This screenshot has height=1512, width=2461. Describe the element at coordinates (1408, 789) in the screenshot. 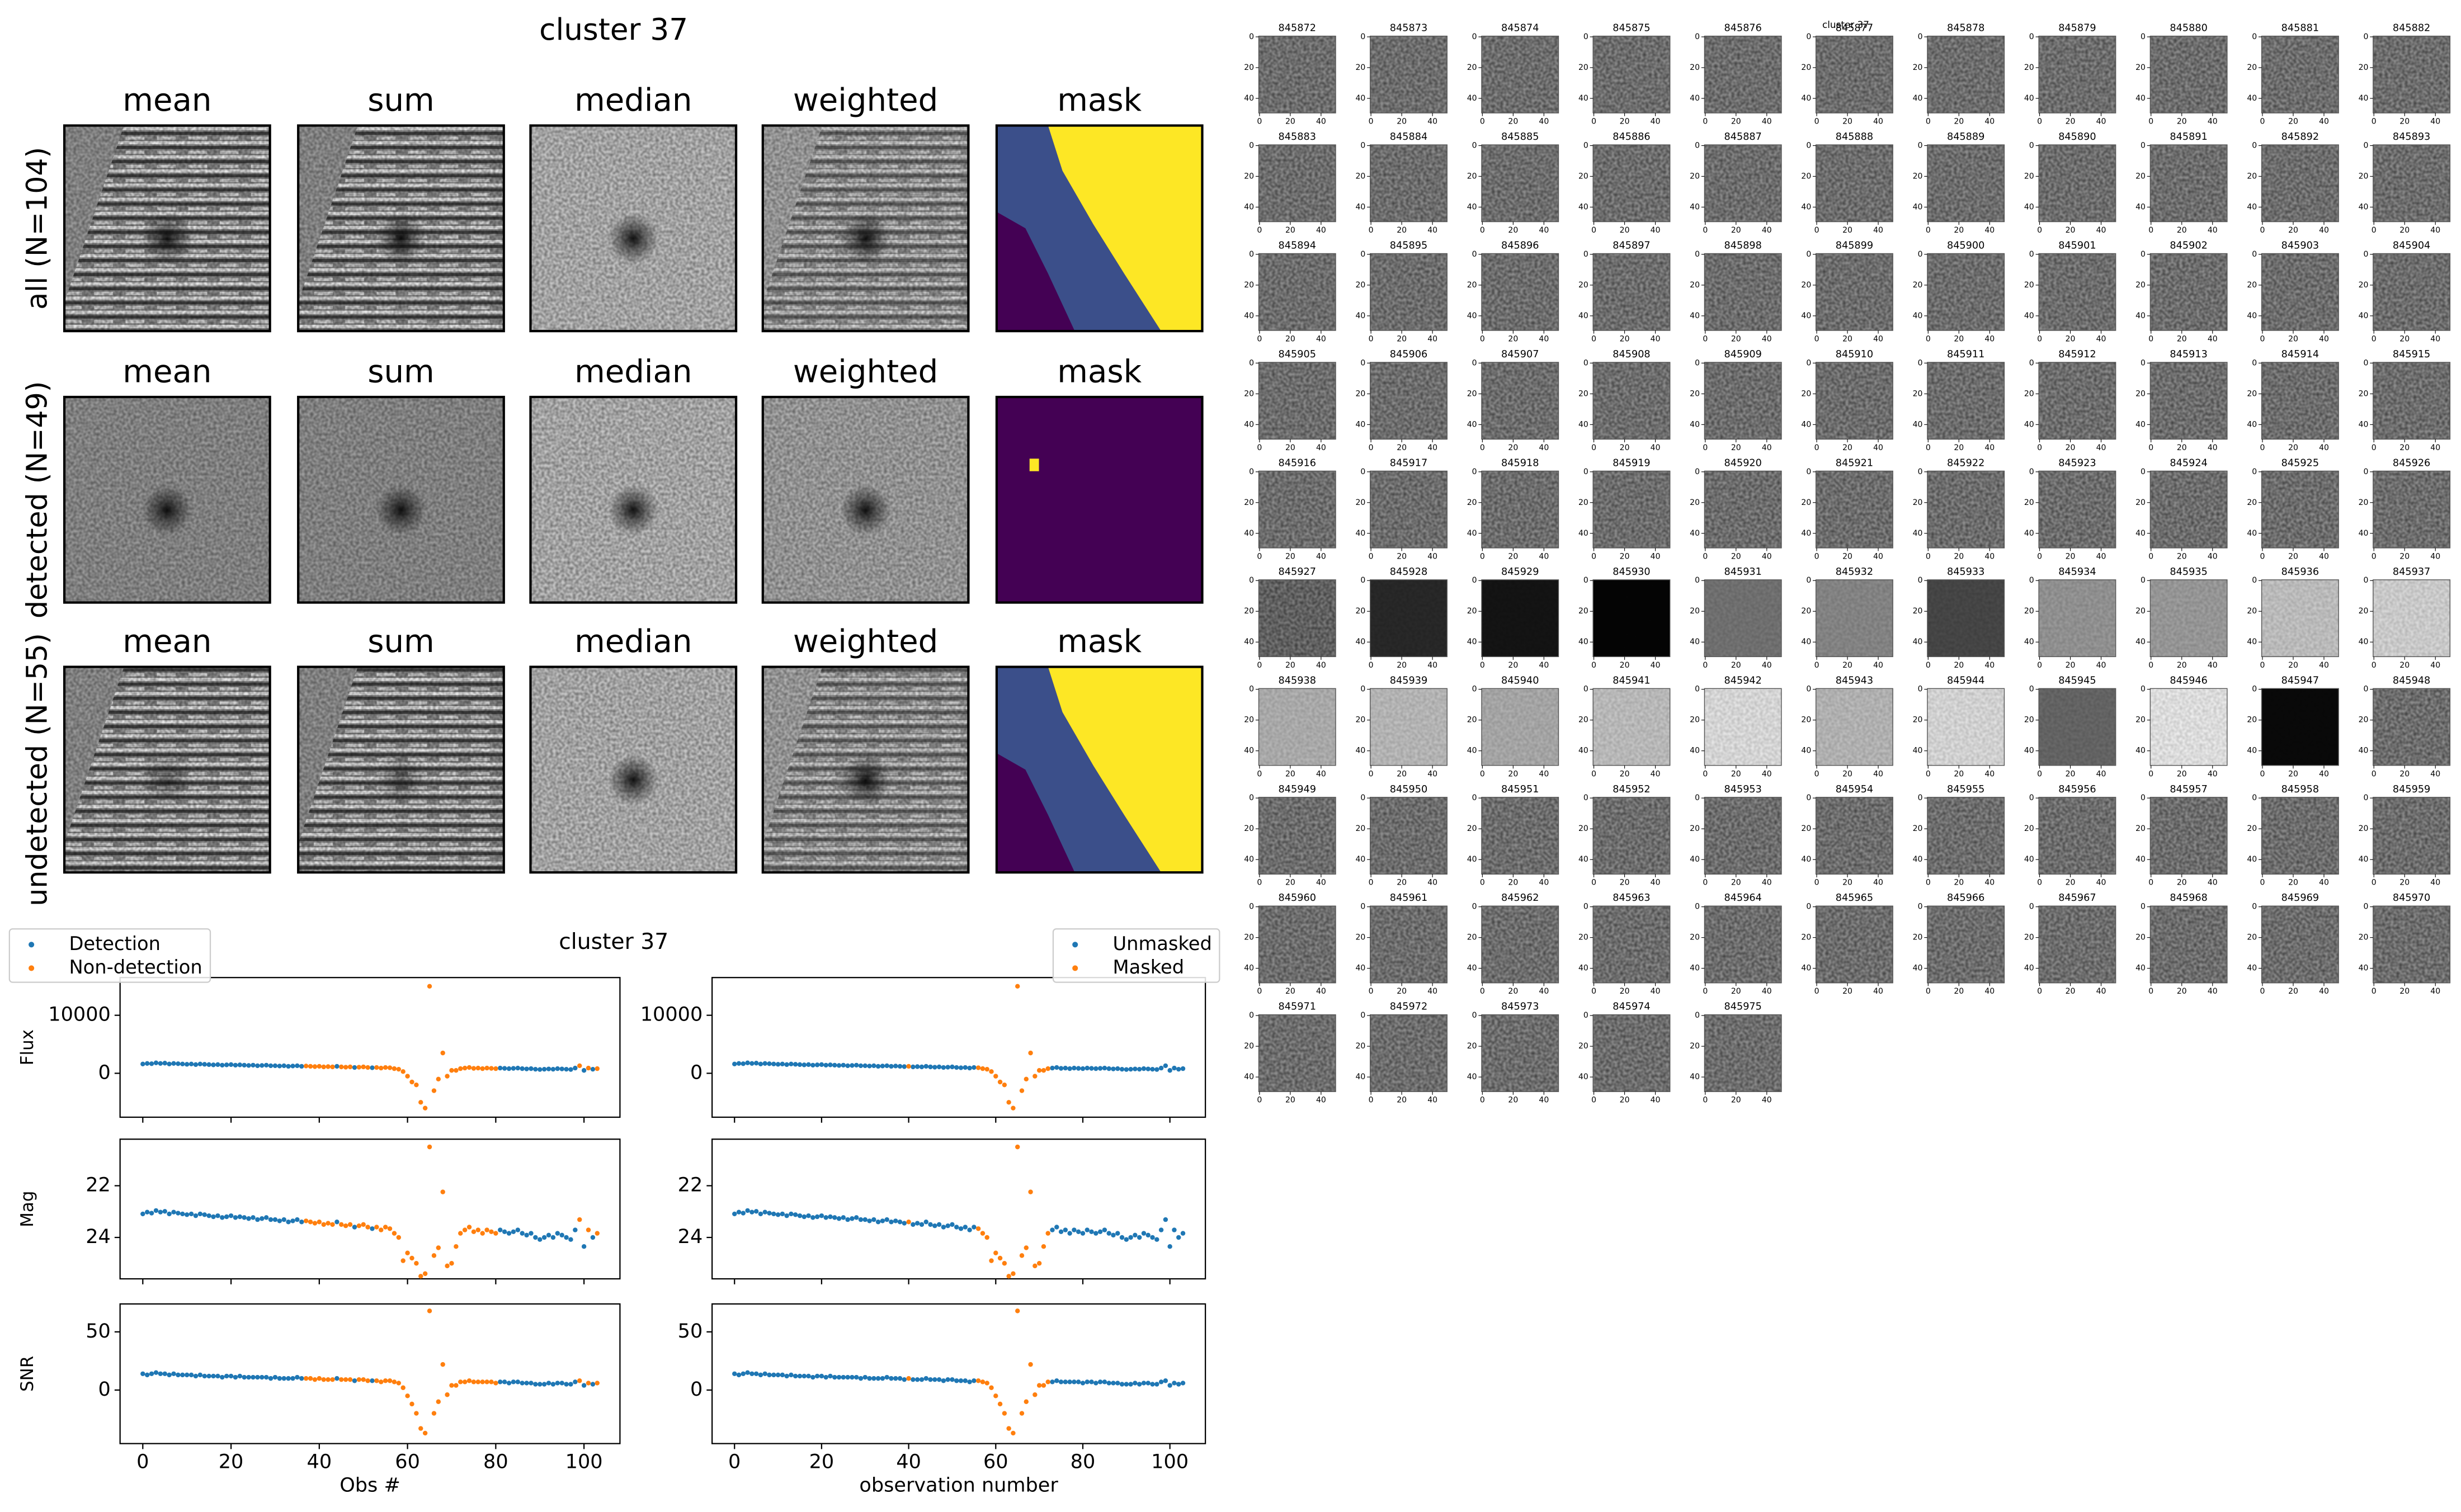

I see `thumbnail-label: 845950` at that location.